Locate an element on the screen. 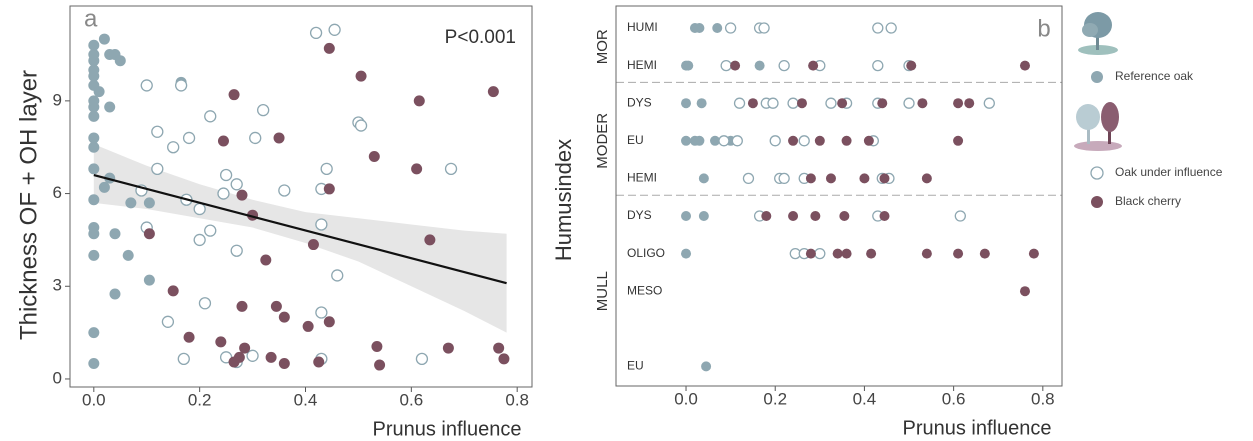 This screenshot has width=1253, height=441. category-label: HEMI is located at coordinates (642, 65).